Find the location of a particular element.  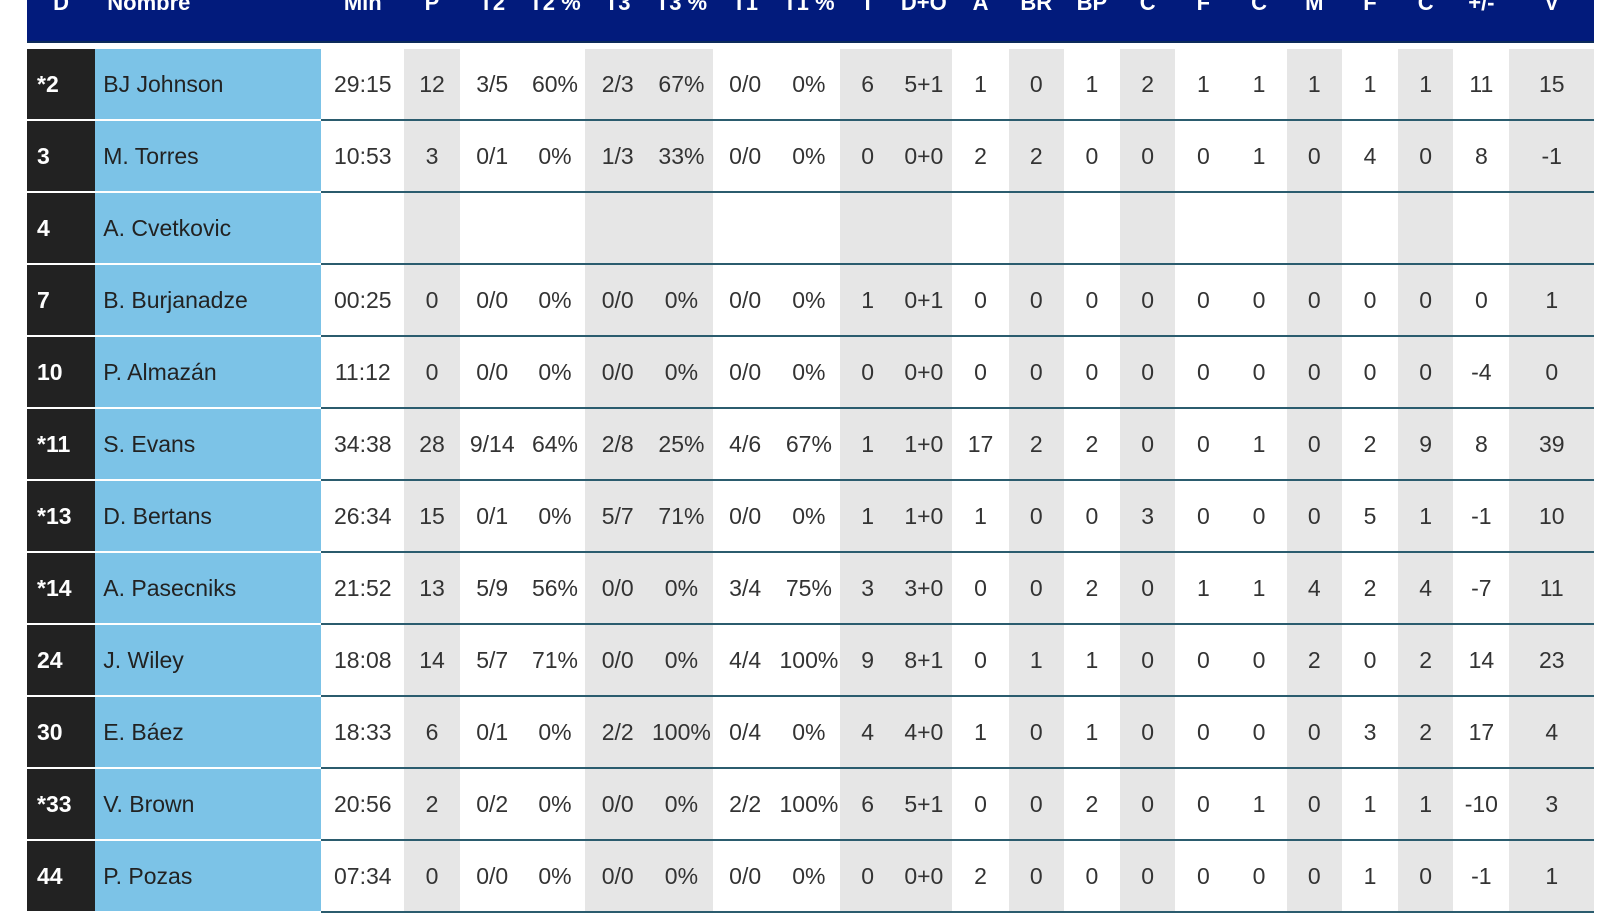

player-name: V. Brown is located at coordinates (208, 804).